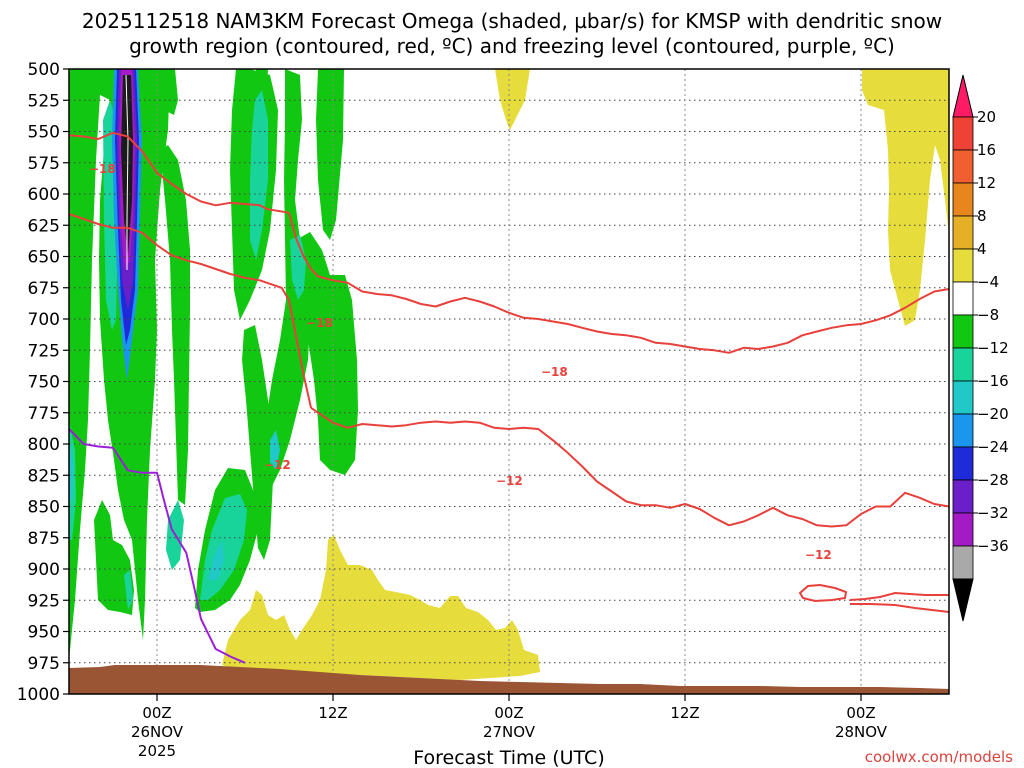 Image resolution: width=1024 pixels, height=768 pixels. I want to click on x-tick-label: 28NOV, so click(861, 732).